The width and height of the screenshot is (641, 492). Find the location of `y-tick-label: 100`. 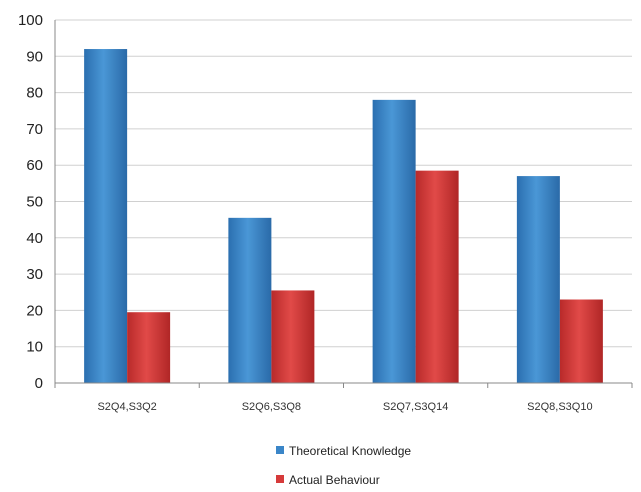

y-tick-label: 100 is located at coordinates (30, 20).